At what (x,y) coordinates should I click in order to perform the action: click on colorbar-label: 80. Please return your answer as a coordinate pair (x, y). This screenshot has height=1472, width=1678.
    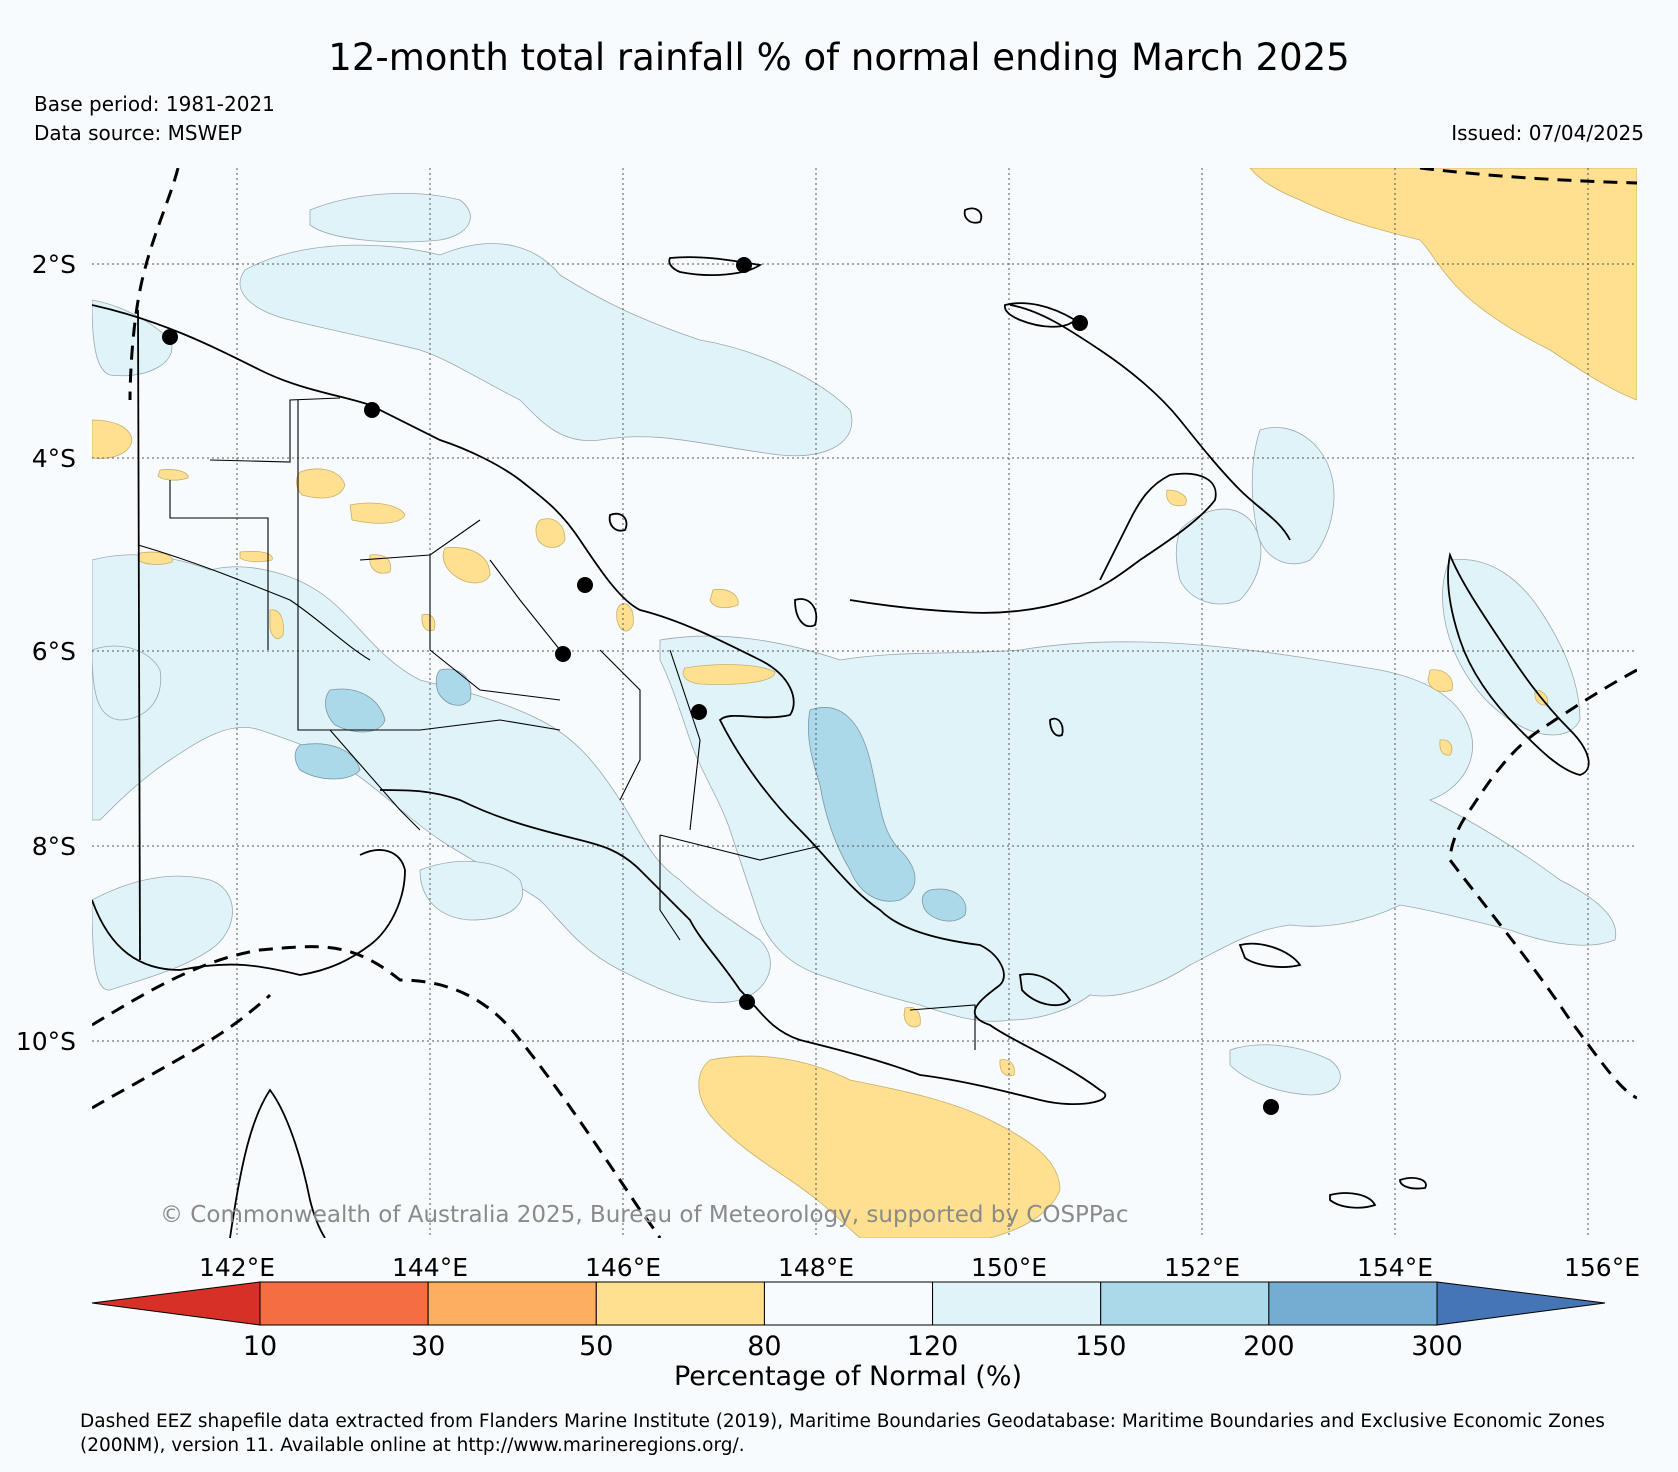
    Looking at the image, I should click on (764, 1346).